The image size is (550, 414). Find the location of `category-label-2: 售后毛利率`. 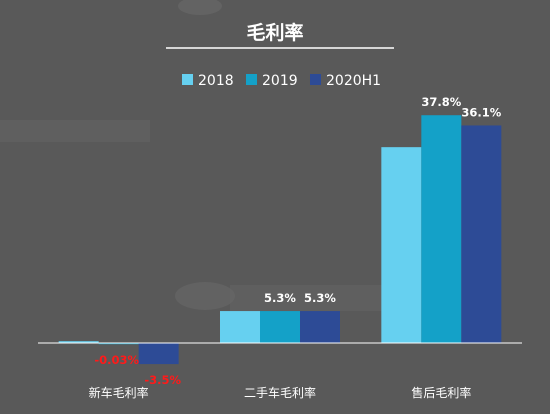

category-label-2: 售后毛利率 is located at coordinates (441, 392).